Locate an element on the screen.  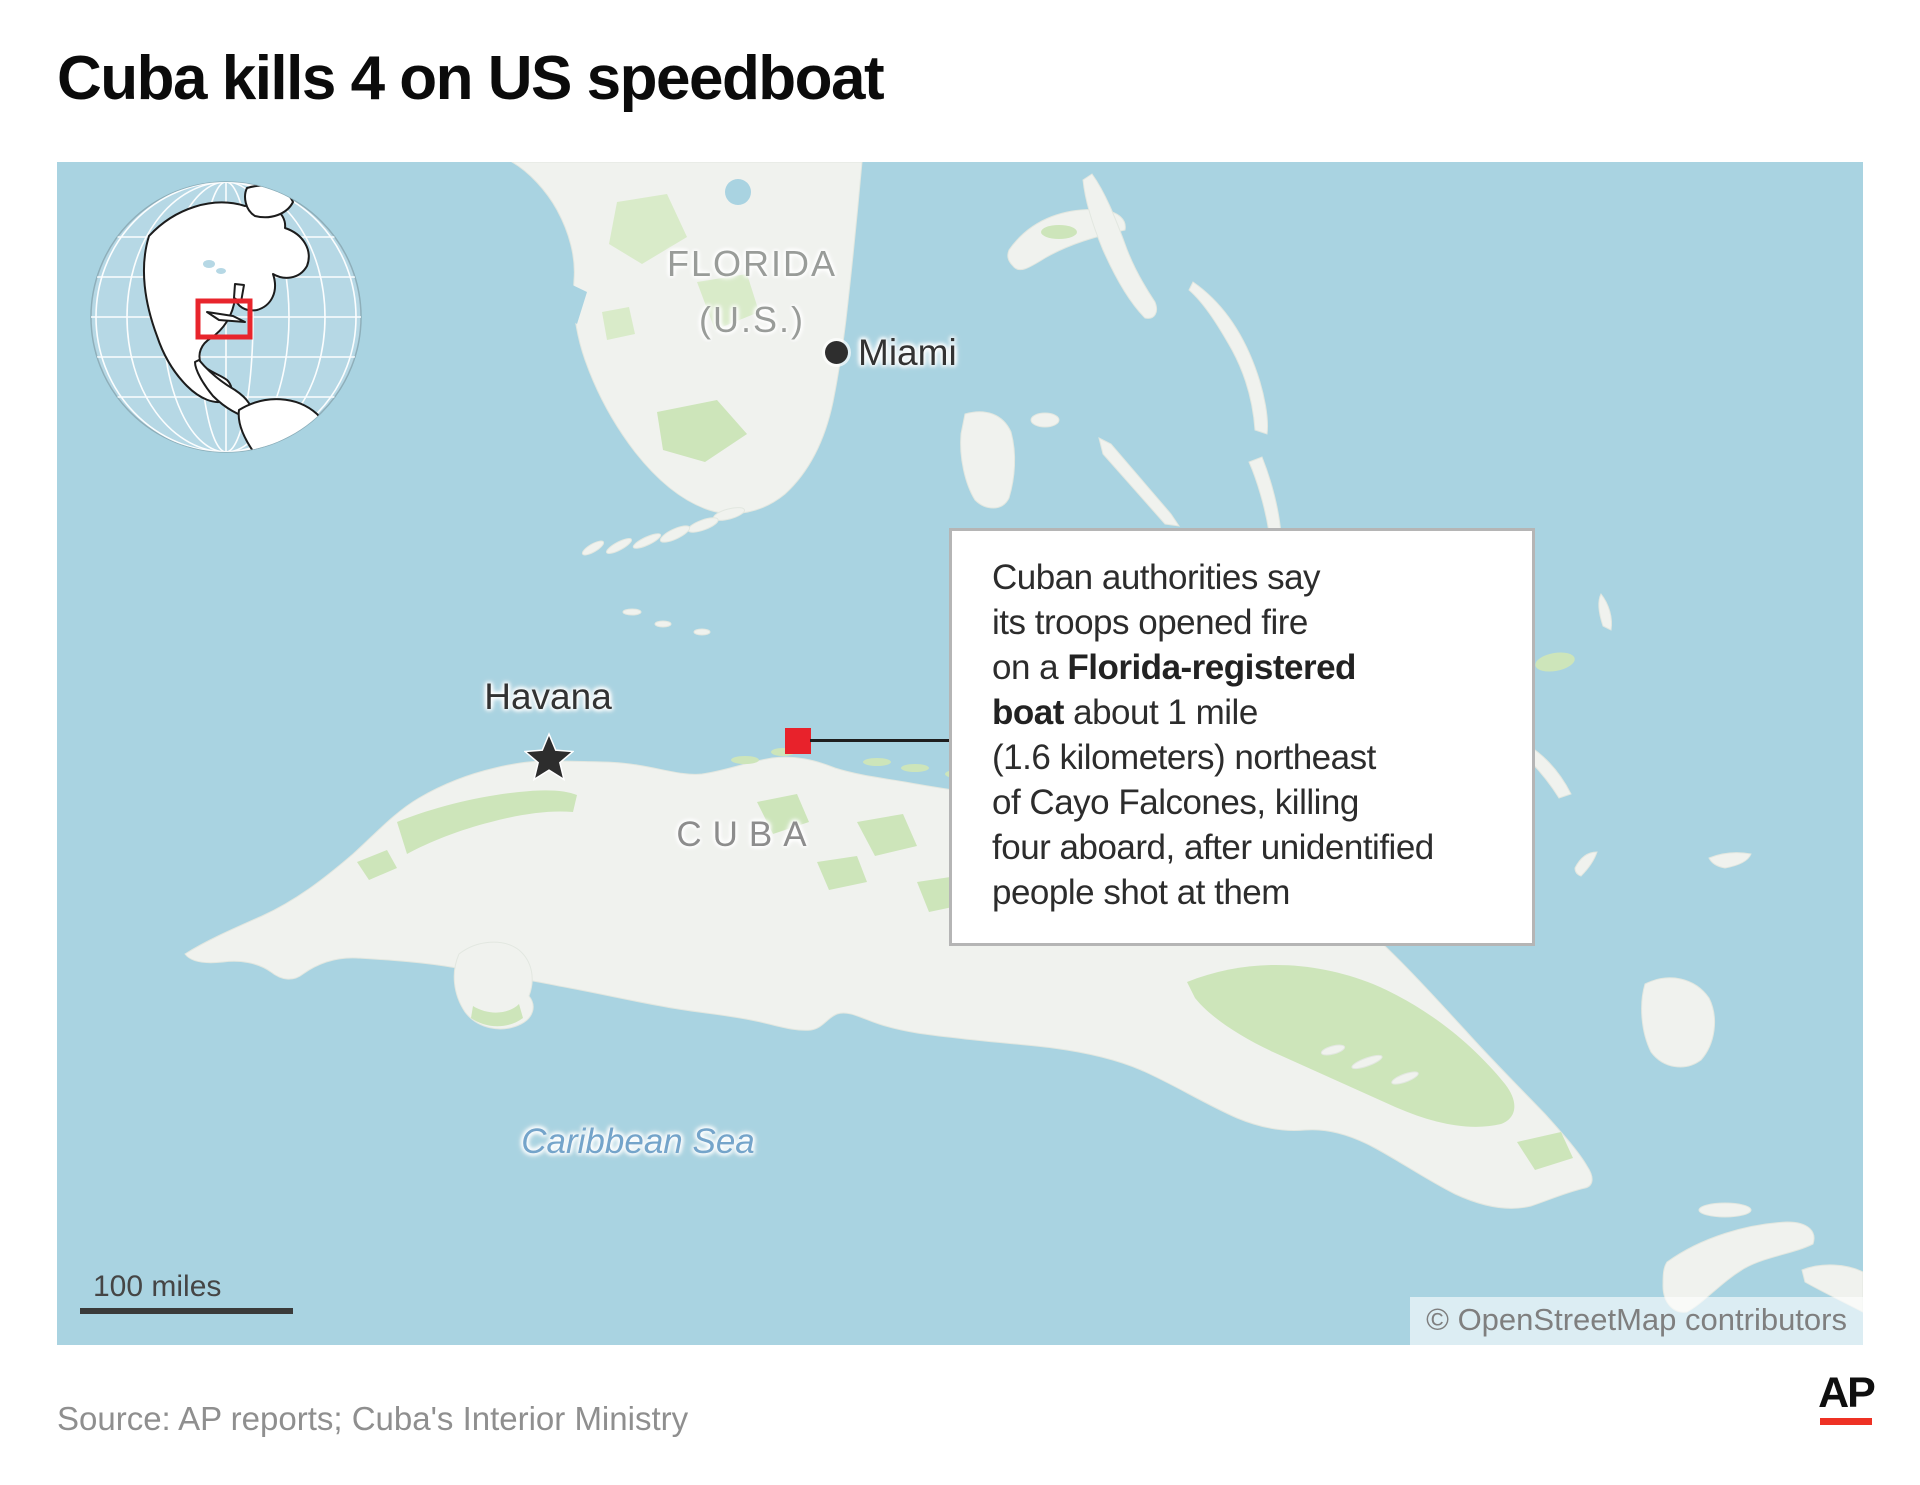
callout-text-line: its troops opened fire is located at coordinates (1150, 622).